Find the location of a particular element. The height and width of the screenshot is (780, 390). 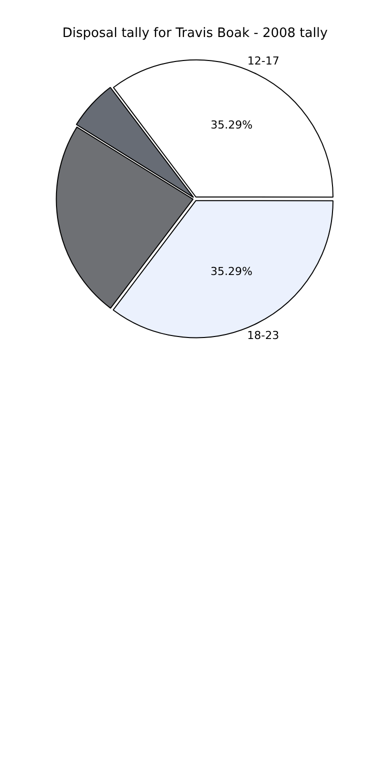

chart-title: Disposal tally for Travis Boak - 2008 tally is located at coordinates (195, 34).